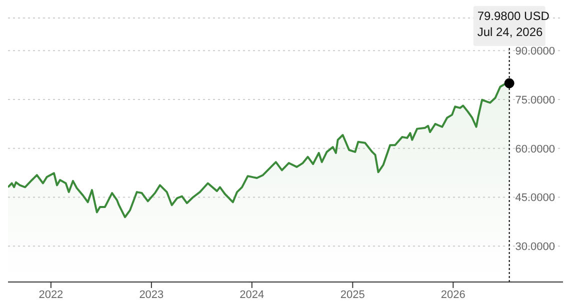 Image resolution: width=582 pixels, height=307 pixels. What do you see at coordinates (513, 16) in the screenshot?
I see `annotation: 79.9800 USD` at bounding box center [513, 16].